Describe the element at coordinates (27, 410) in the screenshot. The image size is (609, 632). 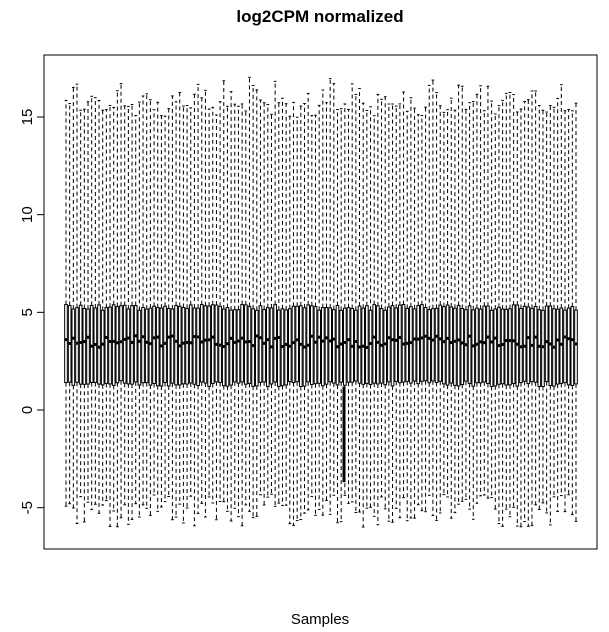
I see `y-tick-label: 0` at that location.